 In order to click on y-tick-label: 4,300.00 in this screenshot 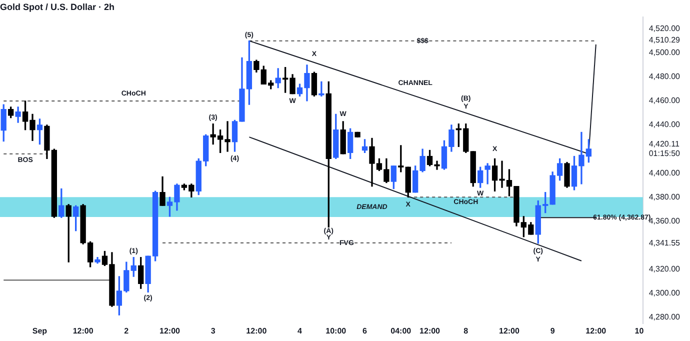, I will do `click(664, 293)`.